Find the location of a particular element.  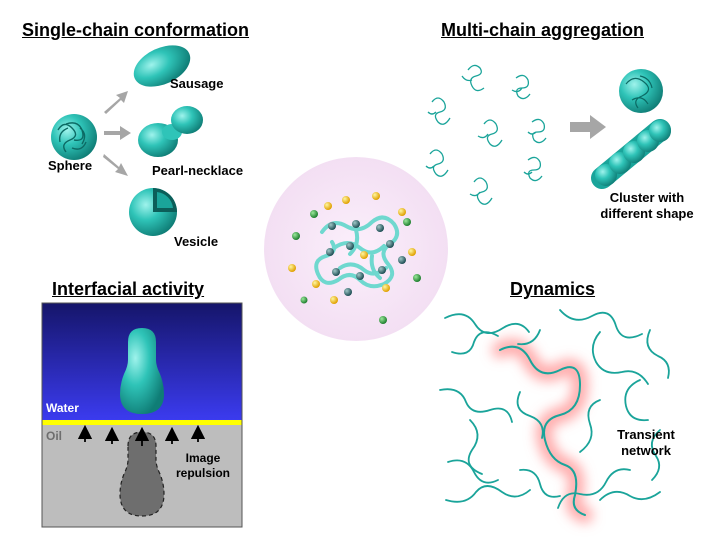

counterions is located at coordinates (352, 248).